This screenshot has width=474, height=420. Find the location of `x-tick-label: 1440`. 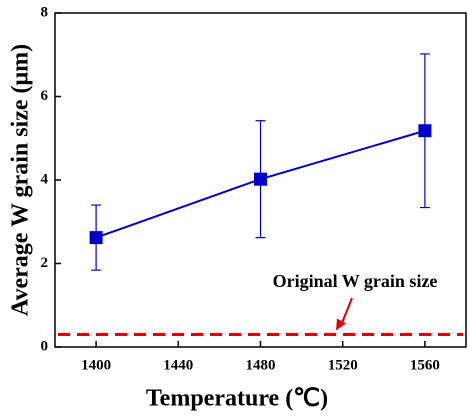

x-tick-label: 1440 is located at coordinates (178, 365).